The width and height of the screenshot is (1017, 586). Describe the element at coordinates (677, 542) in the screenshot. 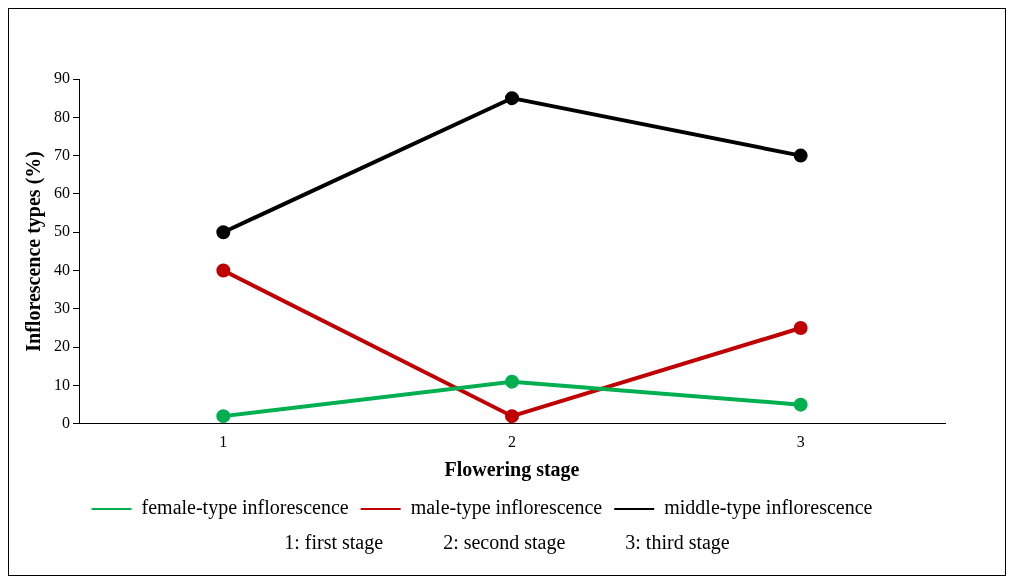

I see `text: 3: third stage` at that location.